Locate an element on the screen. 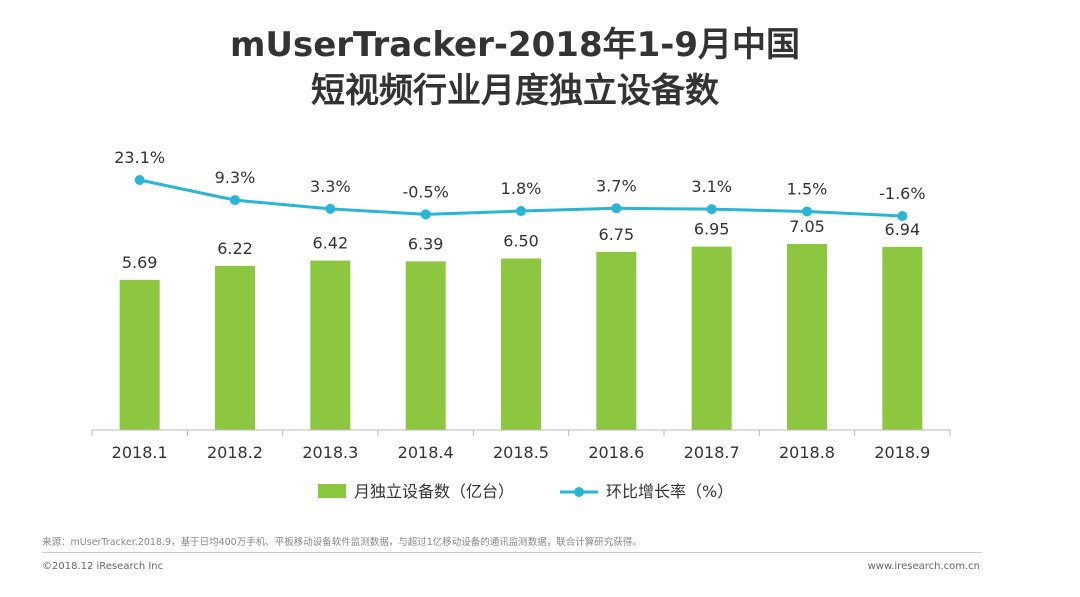  bar-2018.4 is located at coordinates (425, 345).